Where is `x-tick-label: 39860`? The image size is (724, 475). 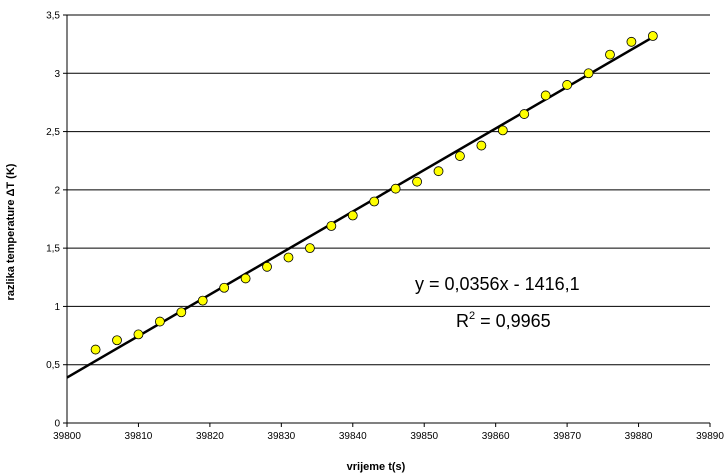
x-tick-label: 39860 is located at coordinates (496, 436).